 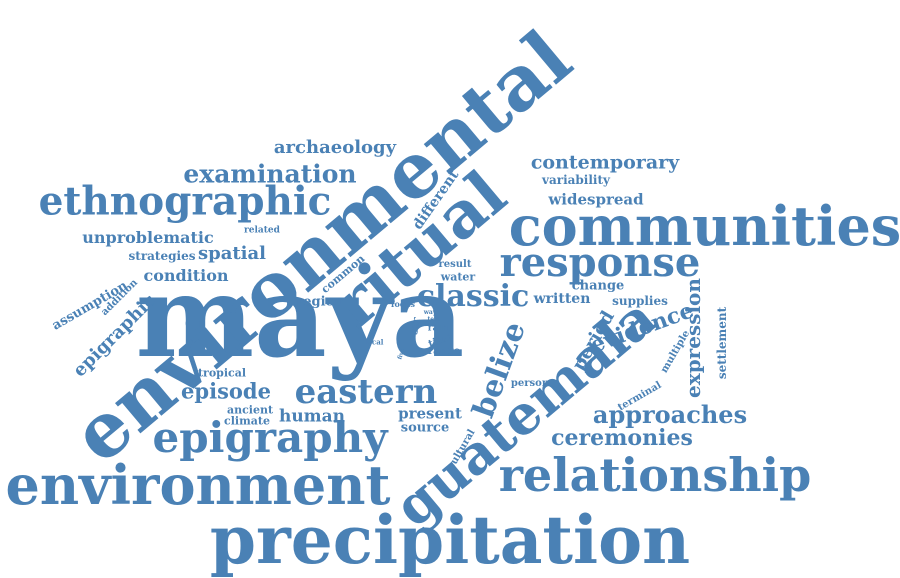 What do you see at coordinates (430, 312) in the screenshot?
I see `word-way: way` at bounding box center [430, 312].